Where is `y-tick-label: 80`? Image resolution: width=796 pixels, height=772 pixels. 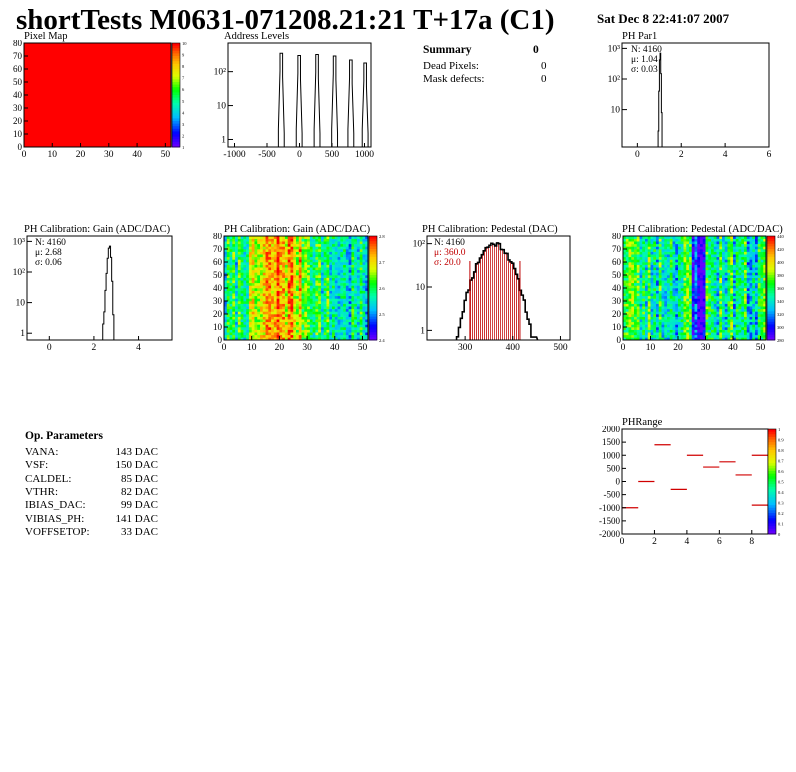 y-tick-label: 80 is located at coordinates (218, 237).